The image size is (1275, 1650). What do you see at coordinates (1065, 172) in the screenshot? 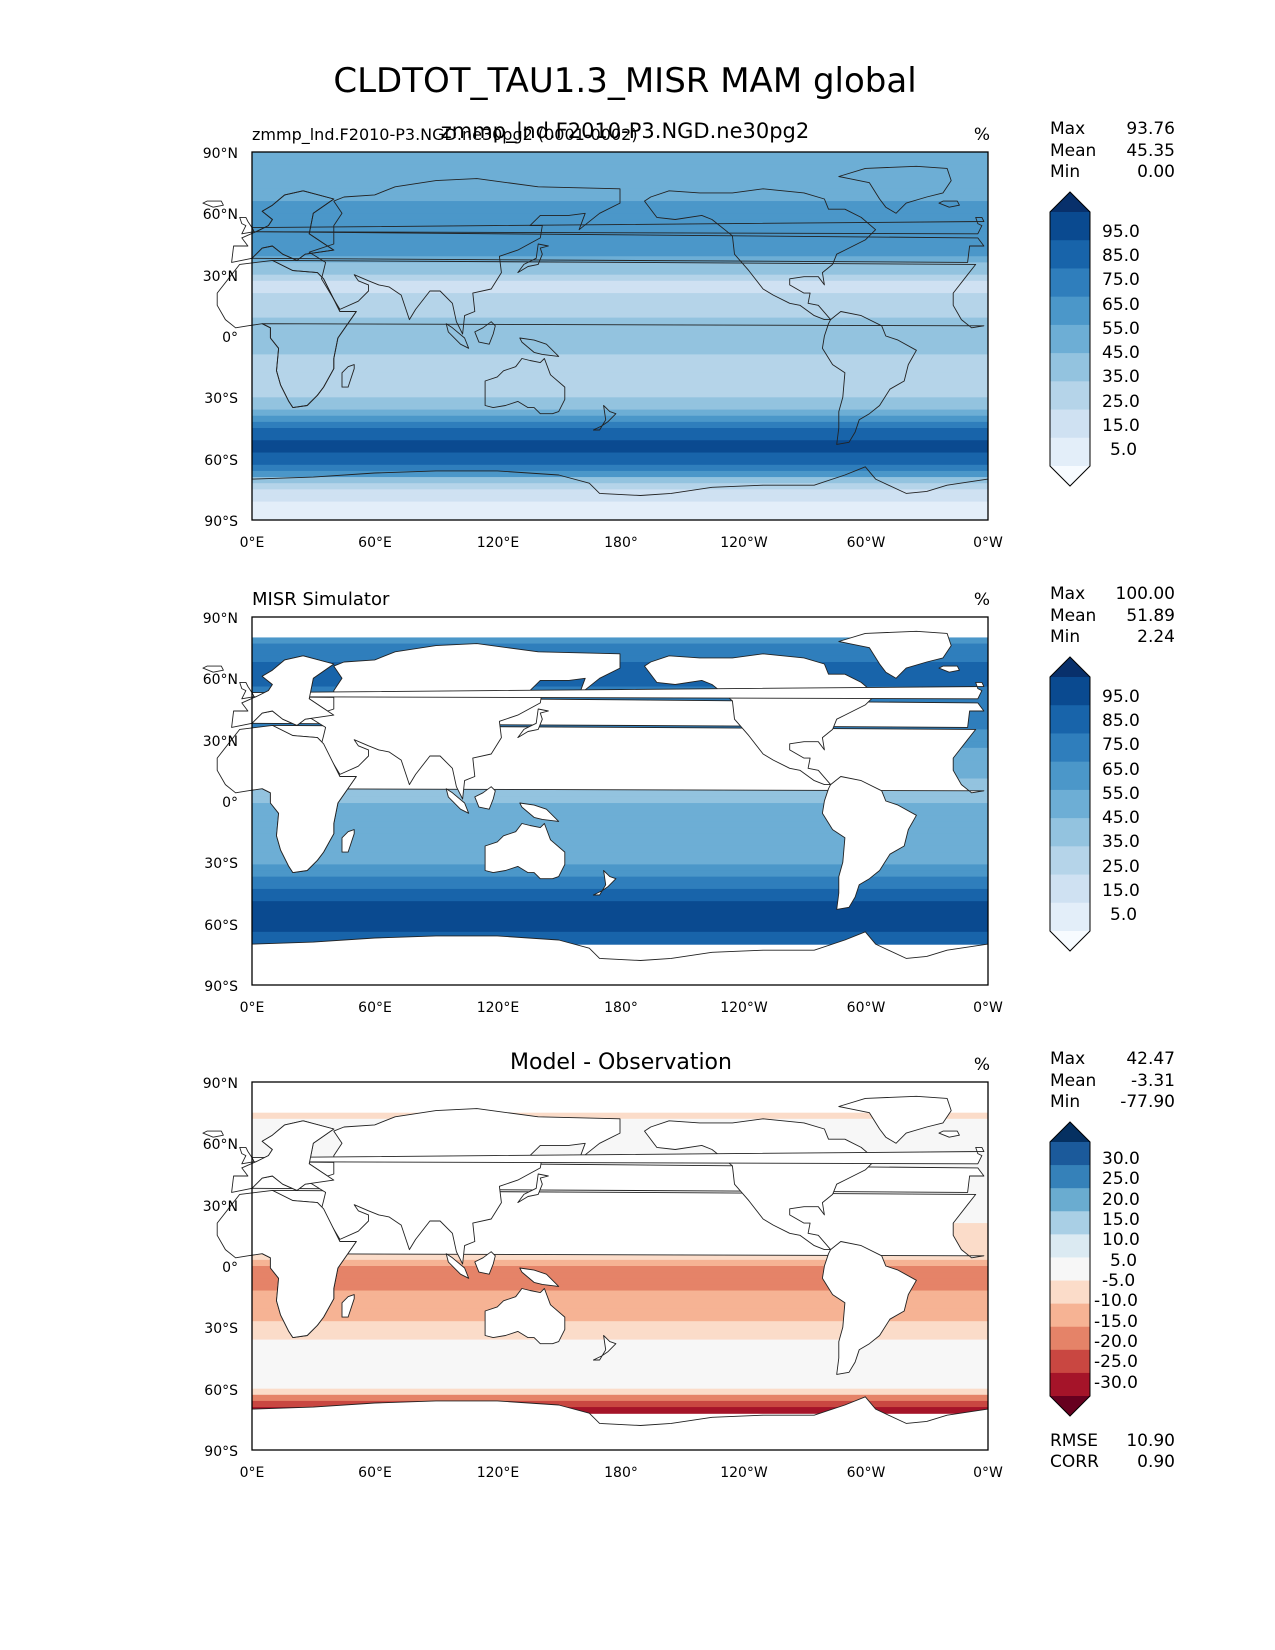
I see `stat-min-label: Min` at bounding box center [1065, 172].